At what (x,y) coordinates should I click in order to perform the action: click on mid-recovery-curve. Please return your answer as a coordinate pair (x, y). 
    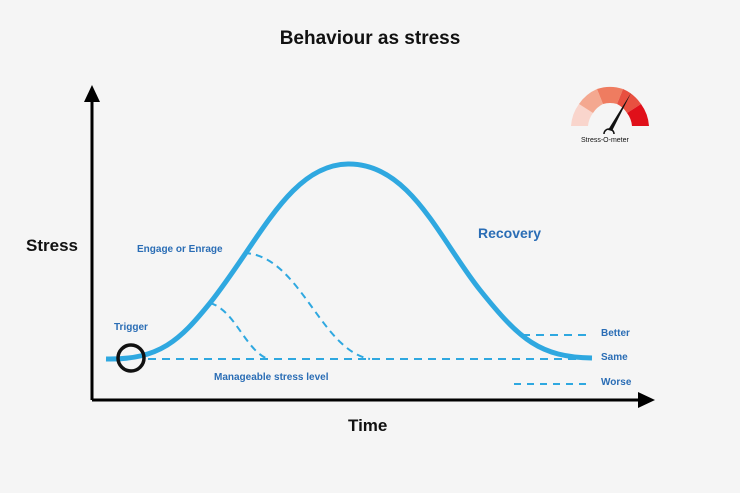
    Looking at the image, I should click on (307, 306).